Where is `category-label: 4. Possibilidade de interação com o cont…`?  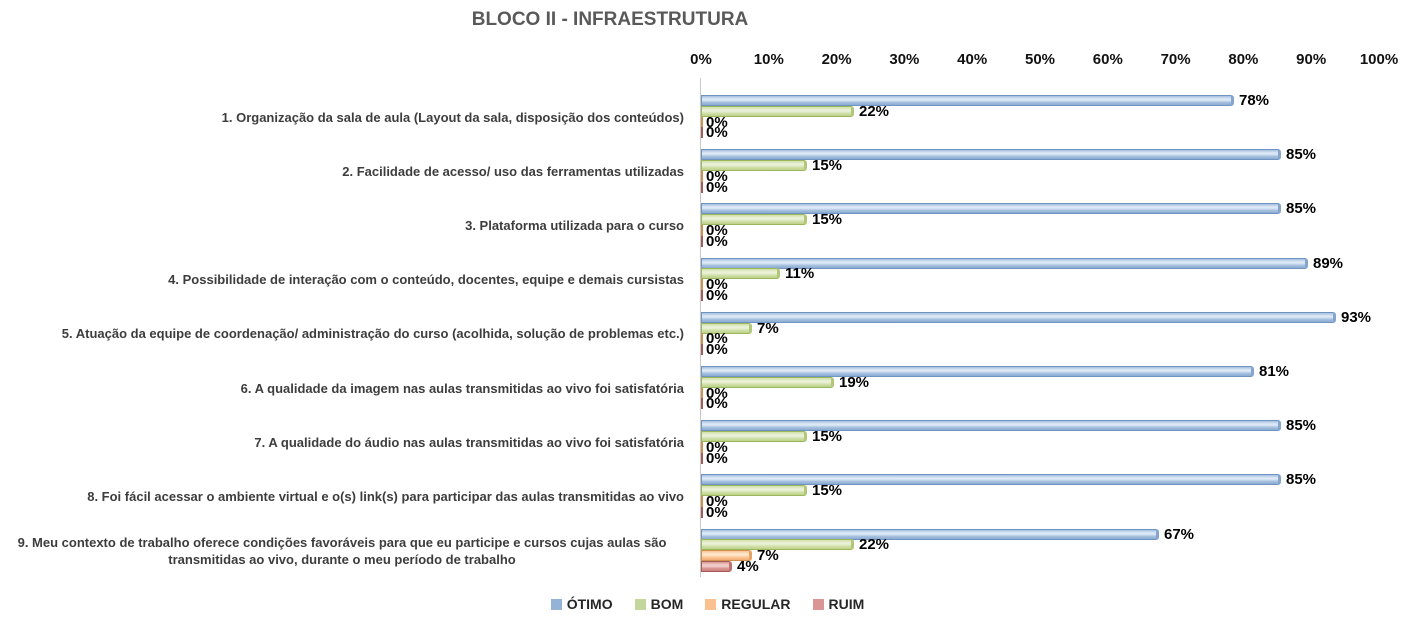
category-label: 4. Possibilidade de interação com o cont… is located at coordinates (350, 280).